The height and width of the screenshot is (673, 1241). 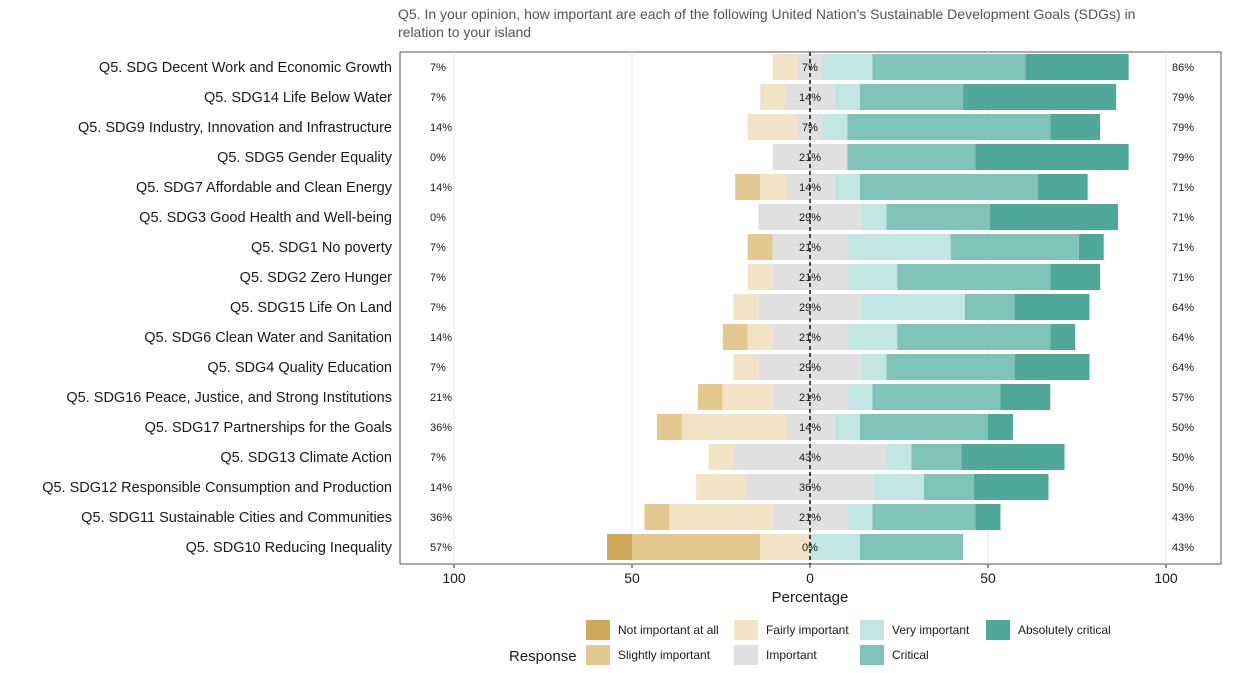 I want to click on high-pct-label-7: 71%, so click(x=1183, y=278).